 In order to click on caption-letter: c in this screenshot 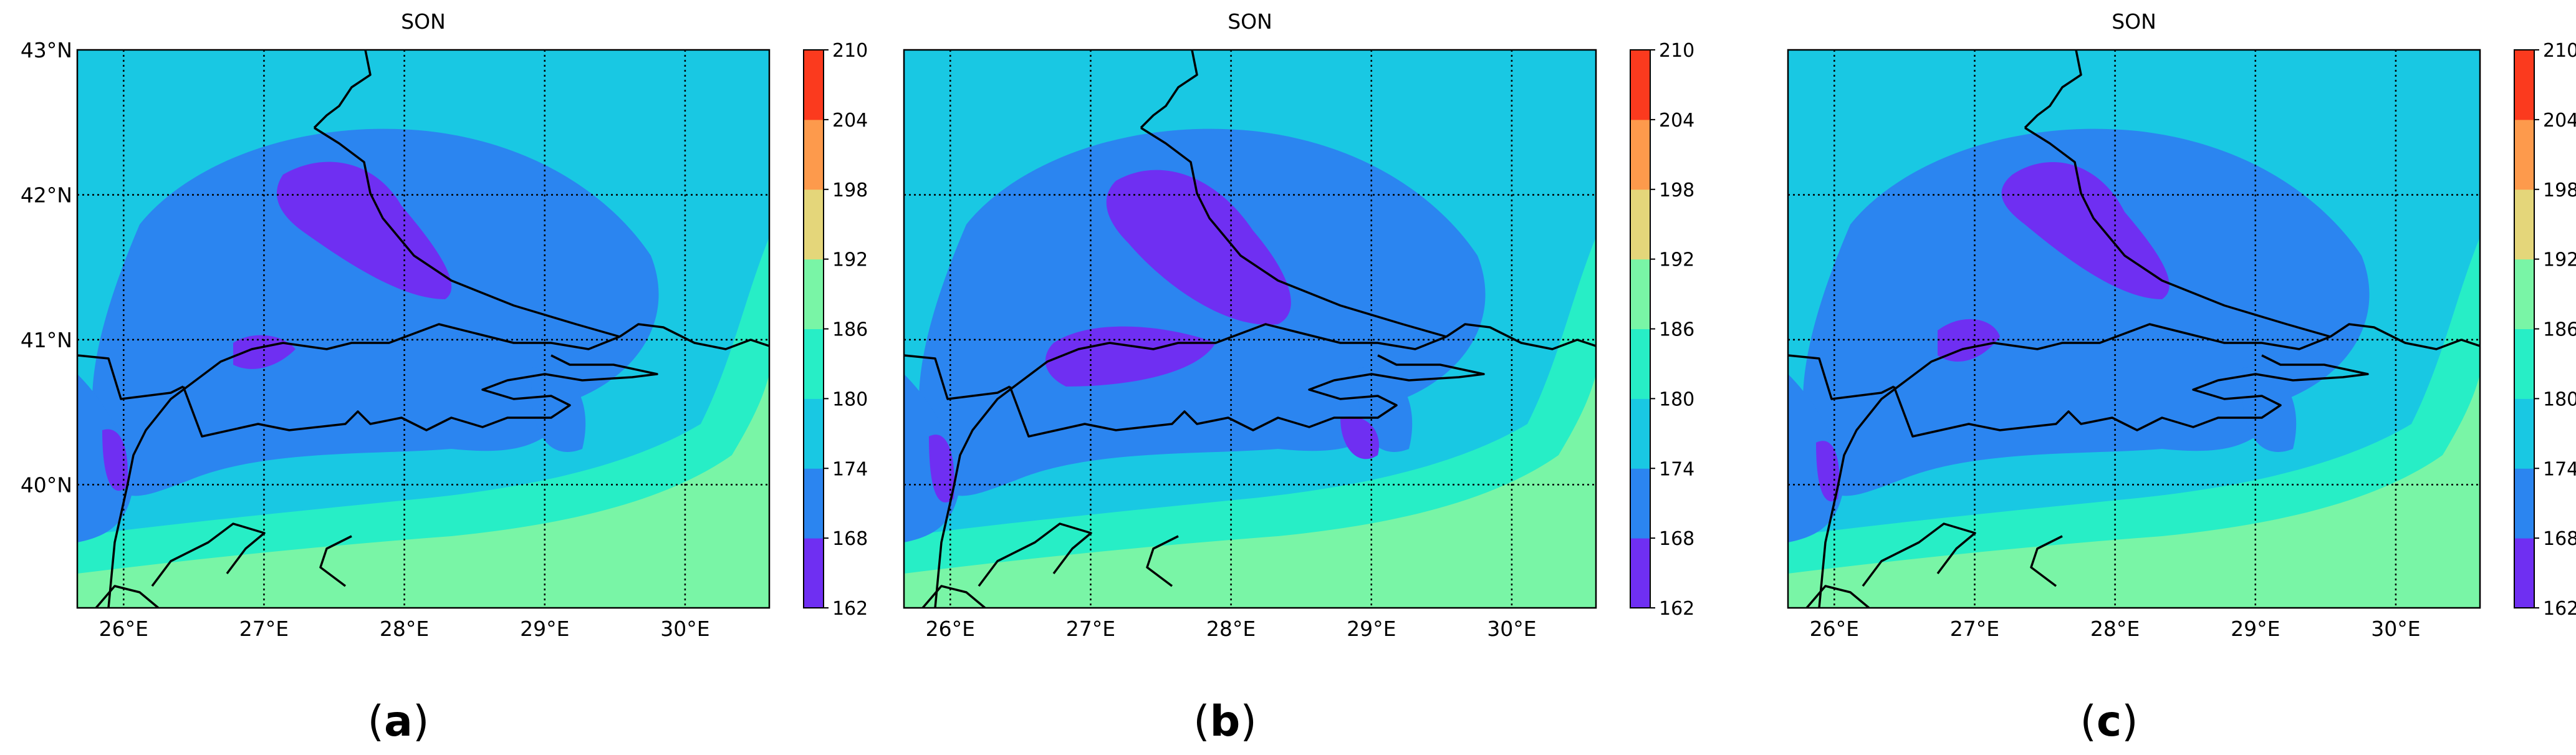, I will do `click(2109, 722)`.